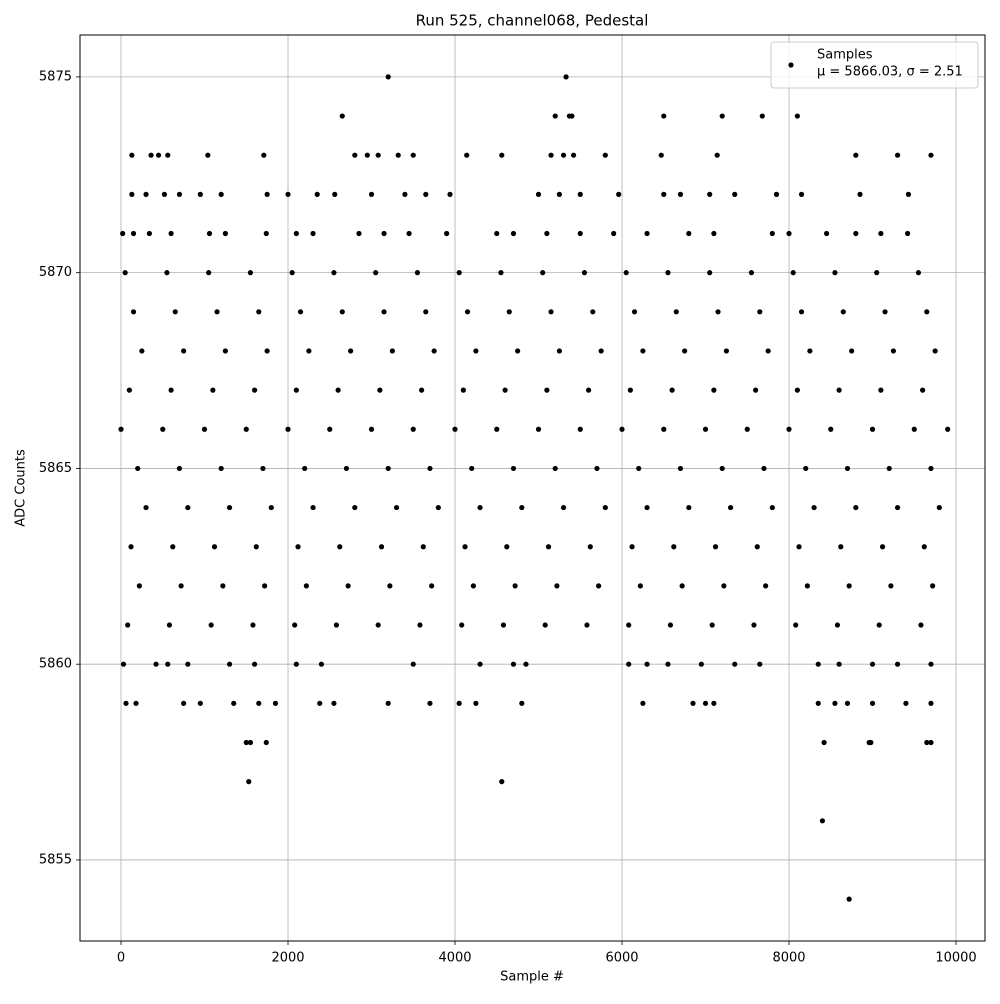 This screenshot has height=1004, width=1000. What do you see at coordinates (287, 958) in the screenshot?
I see `x-tick-label: 2000` at bounding box center [287, 958].